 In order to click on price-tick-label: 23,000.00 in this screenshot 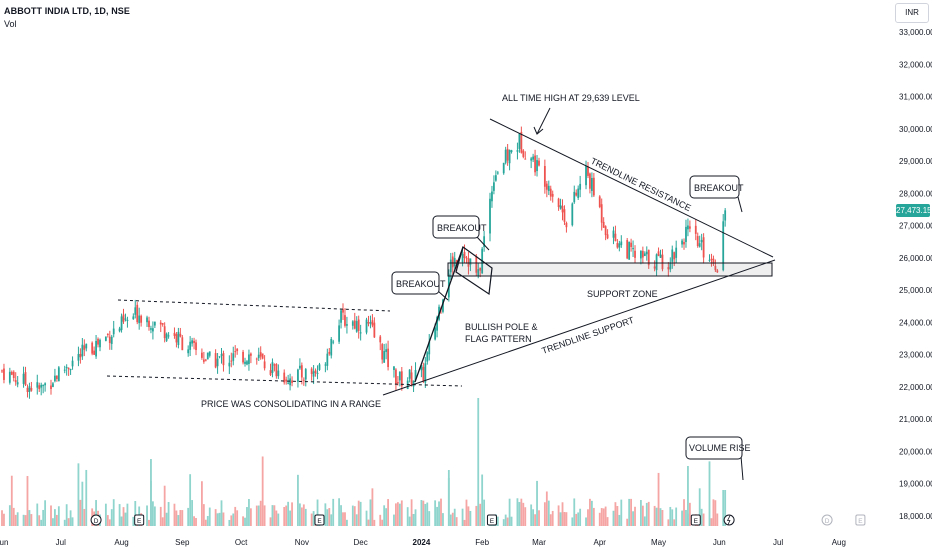, I will do `click(915, 355)`.